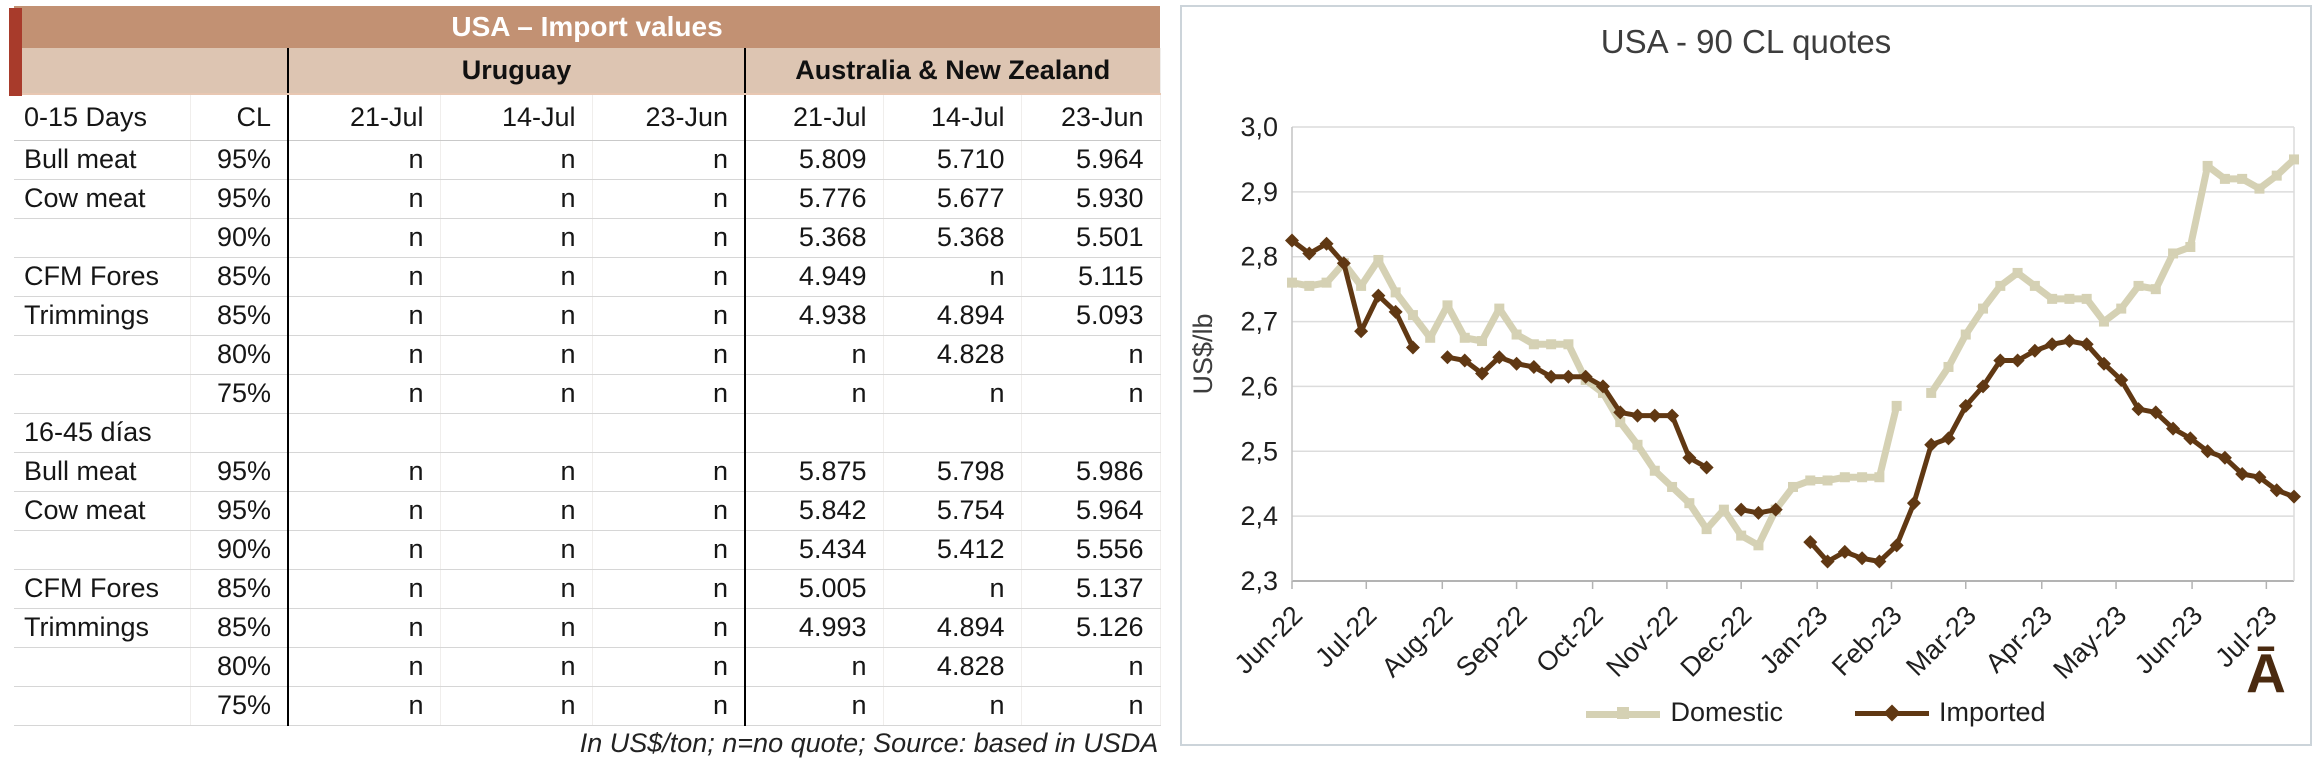  I want to click on cell: 5.986, so click(1091, 472).